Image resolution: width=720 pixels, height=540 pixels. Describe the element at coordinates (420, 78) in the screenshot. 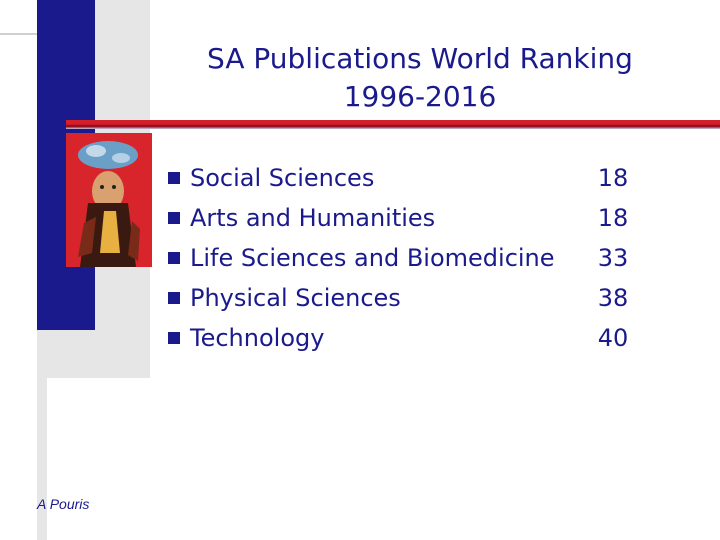

I see `slide-title: SA Publications World Ranking 1996-2016` at that location.